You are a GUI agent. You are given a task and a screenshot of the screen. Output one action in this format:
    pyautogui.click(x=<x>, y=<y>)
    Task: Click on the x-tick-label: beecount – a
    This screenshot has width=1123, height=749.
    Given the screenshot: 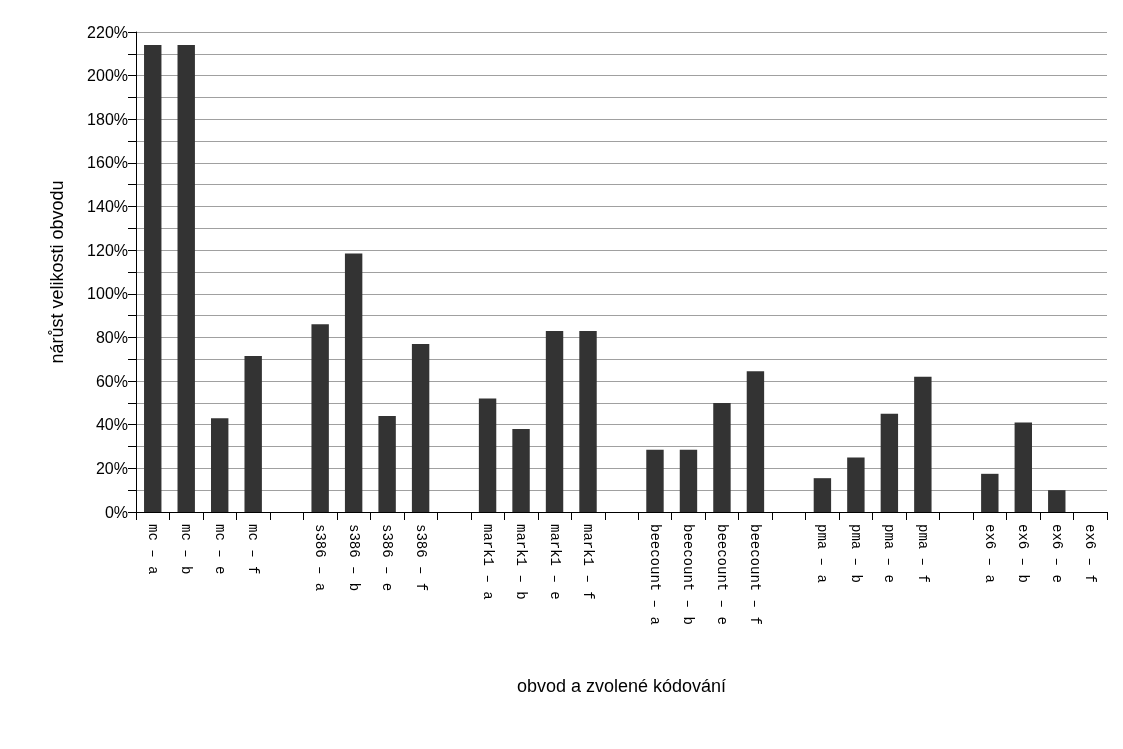 What is the action you would take?
    pyautogui.click(x=654, y=574)
    